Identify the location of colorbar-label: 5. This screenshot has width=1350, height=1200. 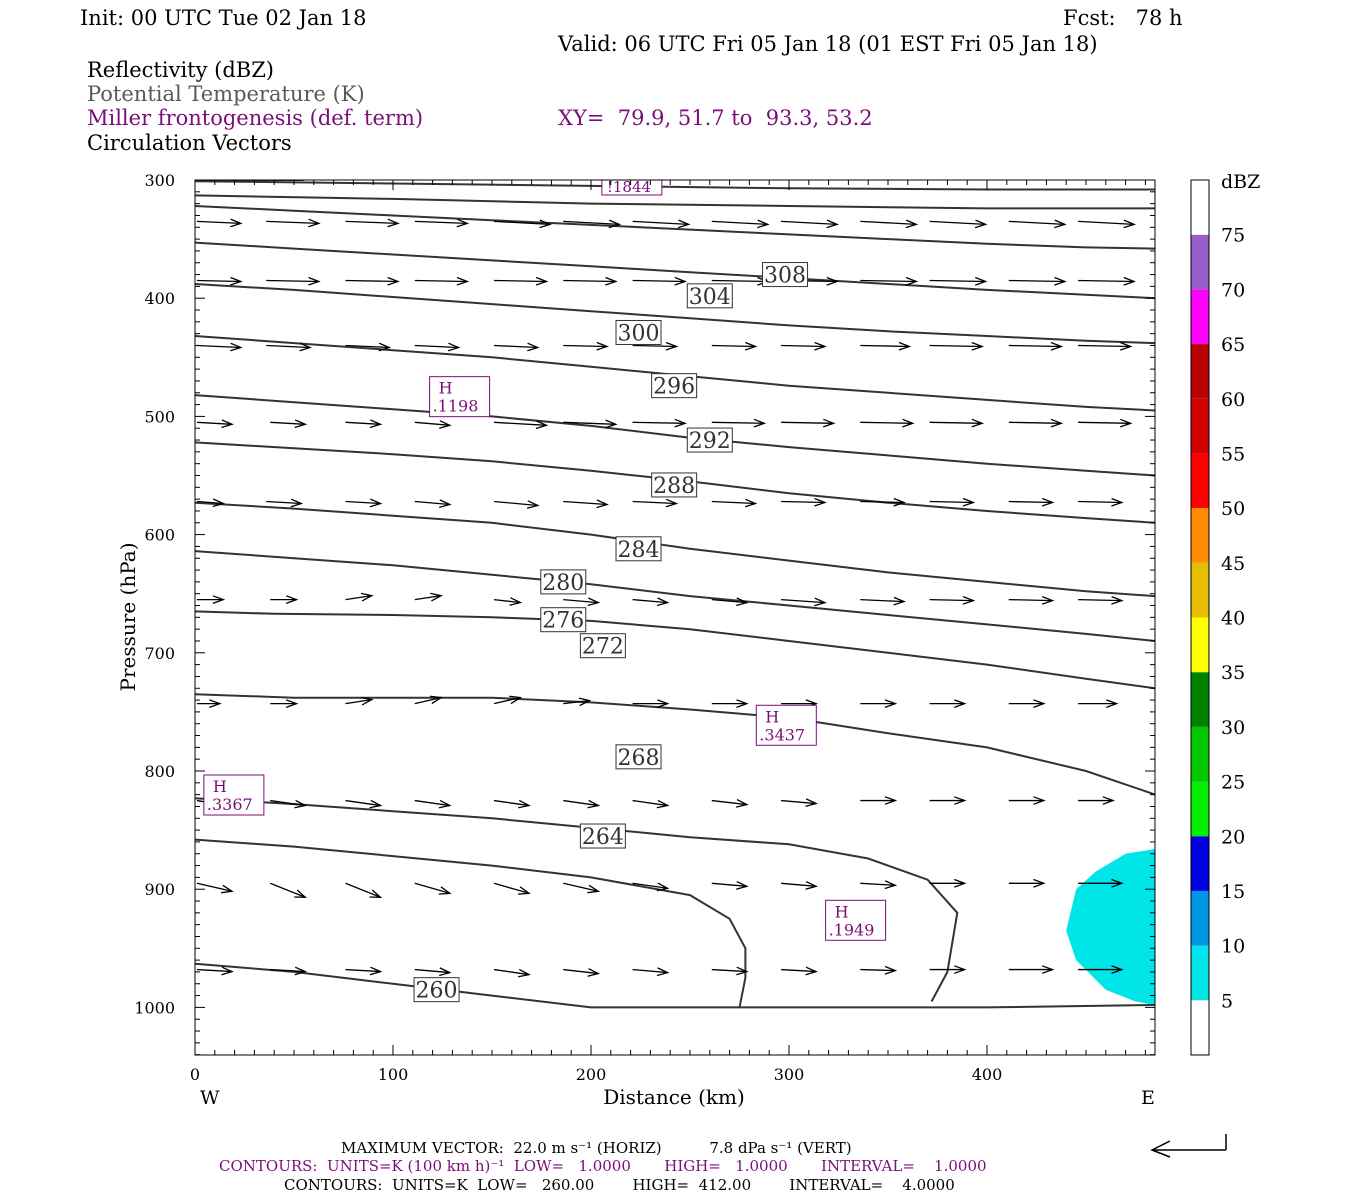
(1227, 1001).